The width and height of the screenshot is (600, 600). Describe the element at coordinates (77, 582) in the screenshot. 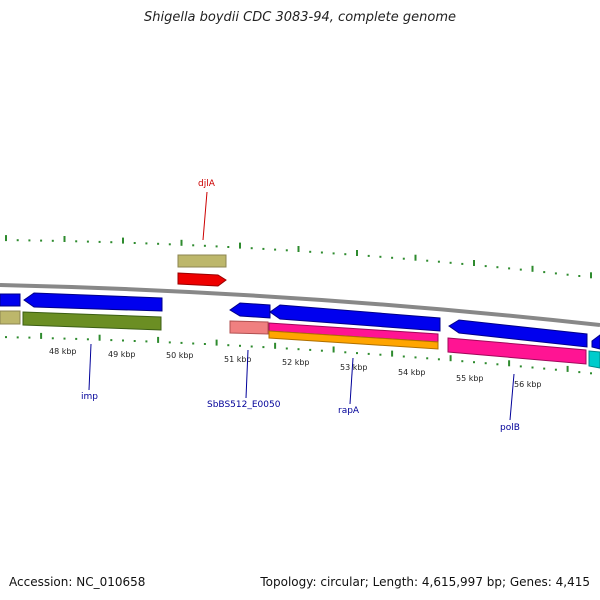

I see `accession-text: Accession: NC_010658` at that location.